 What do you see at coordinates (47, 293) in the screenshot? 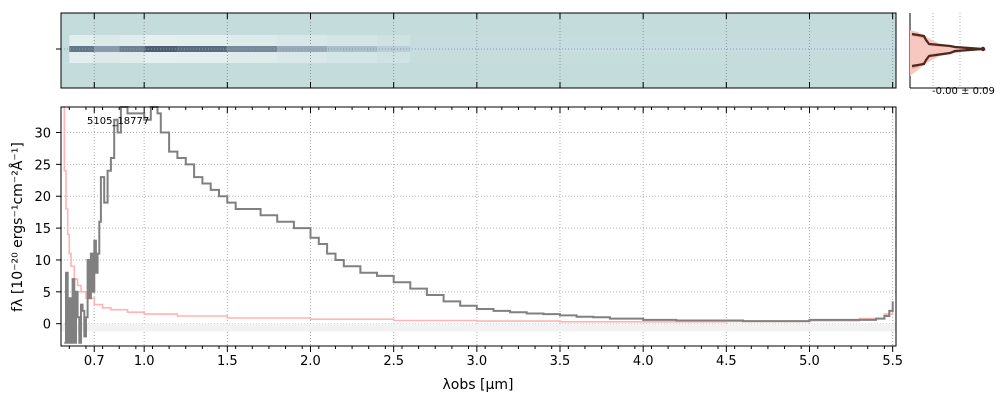
I see `y-tick-label: 5` at bounding box center [47, 293].